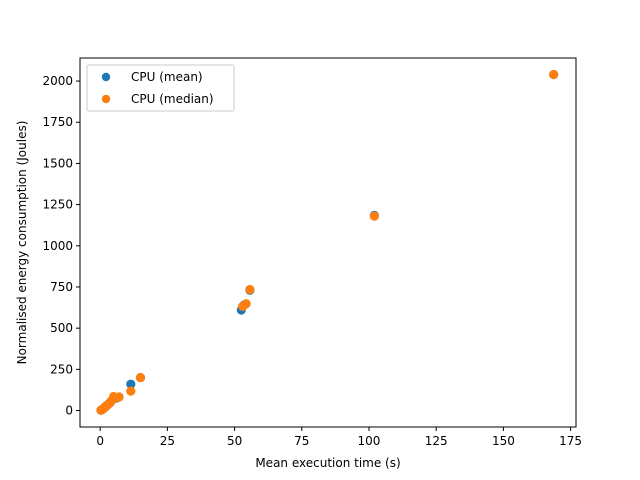 The height and width of the screenshot is (480, 640). I want to click on x-tick-label: 50, so click(234, 441).